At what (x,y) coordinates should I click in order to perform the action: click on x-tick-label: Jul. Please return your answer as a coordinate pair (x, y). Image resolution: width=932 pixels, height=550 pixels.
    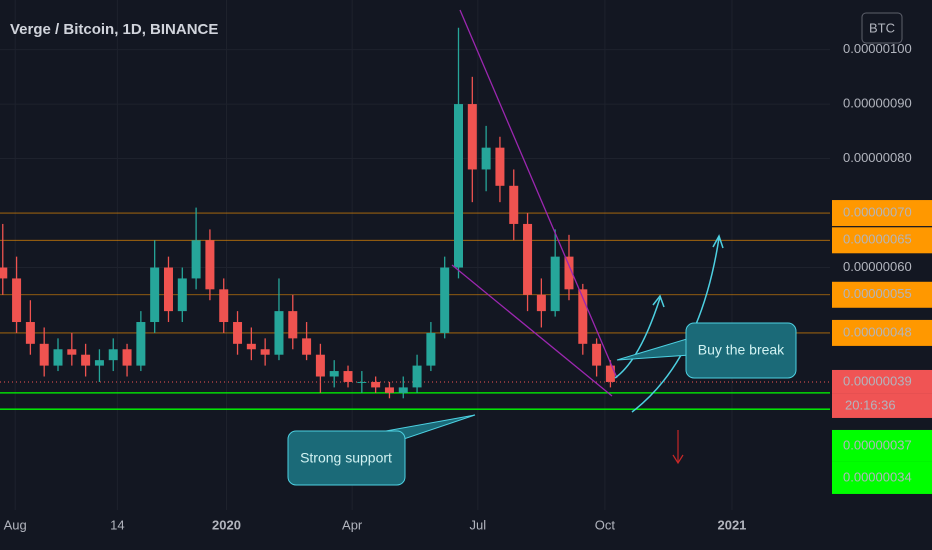
    Looking at the image, I should click on (478, 524).